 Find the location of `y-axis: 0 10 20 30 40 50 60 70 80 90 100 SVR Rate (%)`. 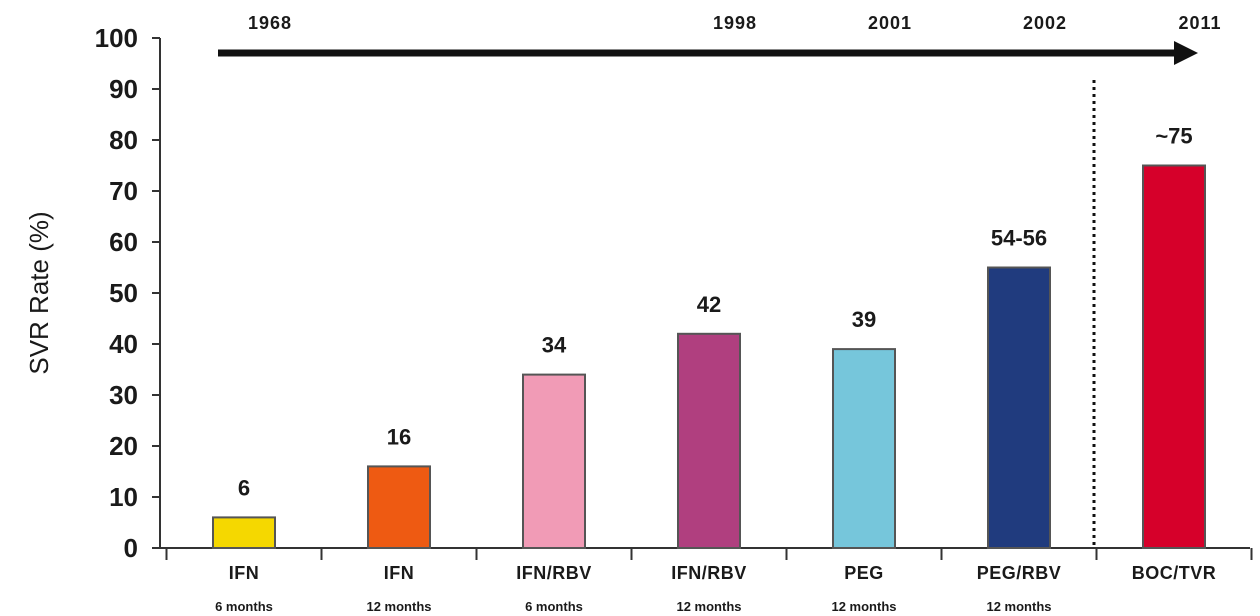

y-axis: 0 10 20 30 40 50 60 70 80 90 100 SVR Rate (%) is located at coordinates (92, 293).